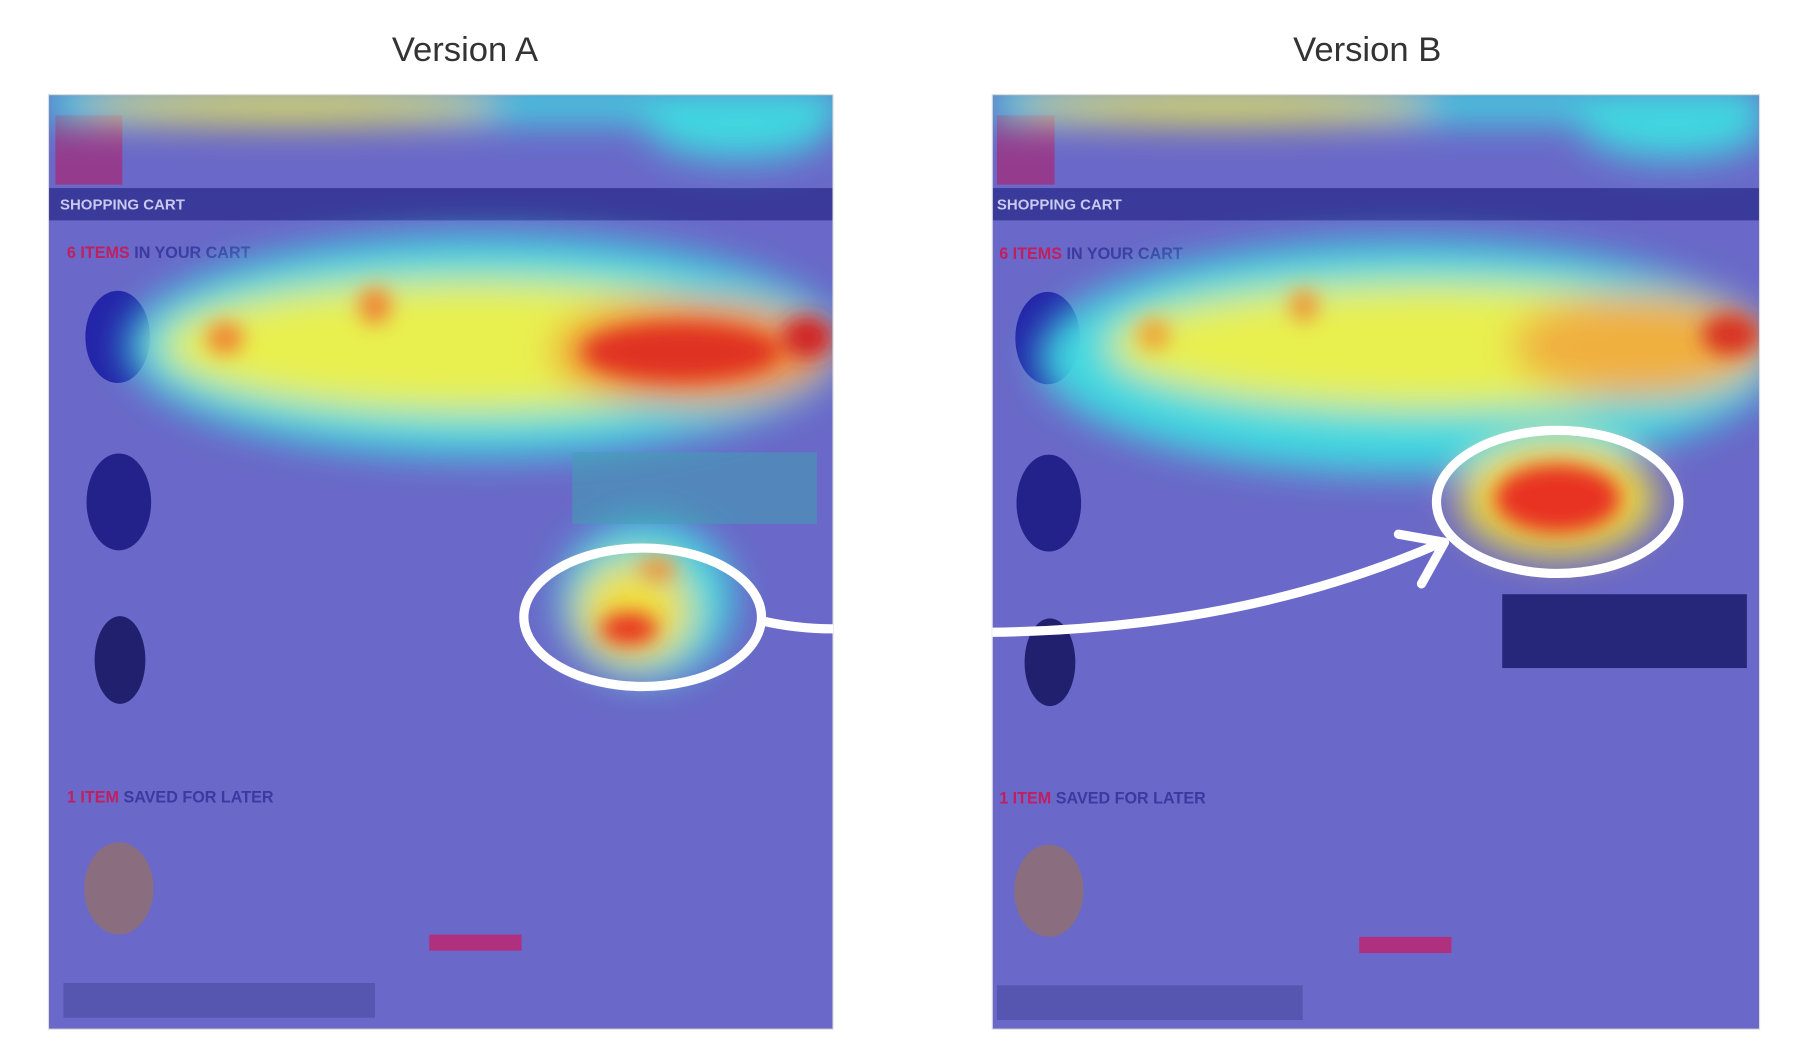  I want to click on panel-title: Version A, so click(465, 50).